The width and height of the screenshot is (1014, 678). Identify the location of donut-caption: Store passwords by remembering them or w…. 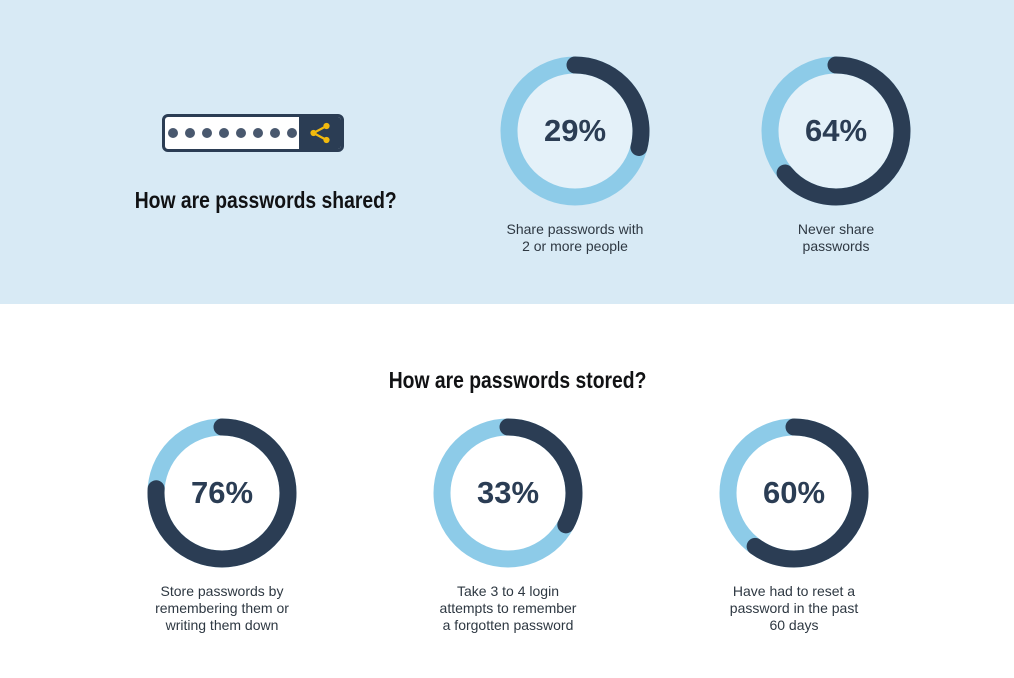
(222, 608).